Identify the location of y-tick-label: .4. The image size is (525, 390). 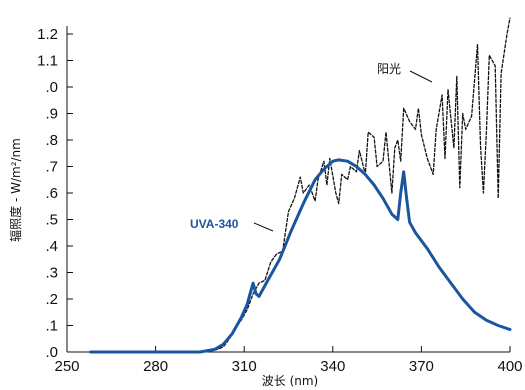
(51, 246).